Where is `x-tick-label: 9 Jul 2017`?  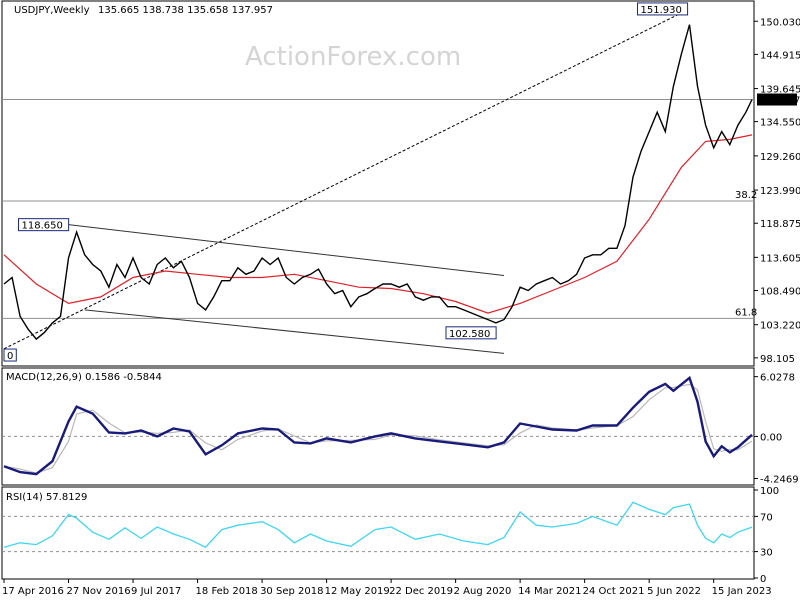
x-tick-label: 9 Jul 2017 is located at coordinates (156, 591).